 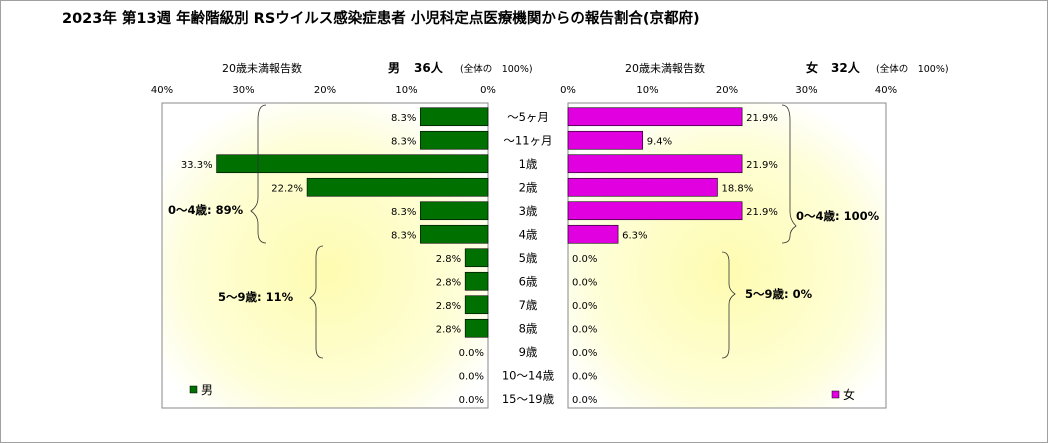 What do you see at coordinates (262, 68) in the screenshot?
I see `left-header-label: 20歳未満報告数` at bounding box center [262, 68].